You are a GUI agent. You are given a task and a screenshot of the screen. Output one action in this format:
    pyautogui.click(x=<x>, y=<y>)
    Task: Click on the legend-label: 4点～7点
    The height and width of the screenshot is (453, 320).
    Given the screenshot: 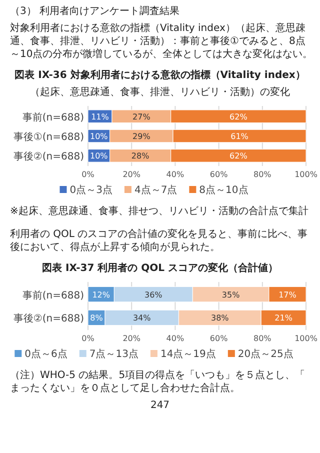 What is the action you would take?
    pyautogui.click(x=156, y=190)
    